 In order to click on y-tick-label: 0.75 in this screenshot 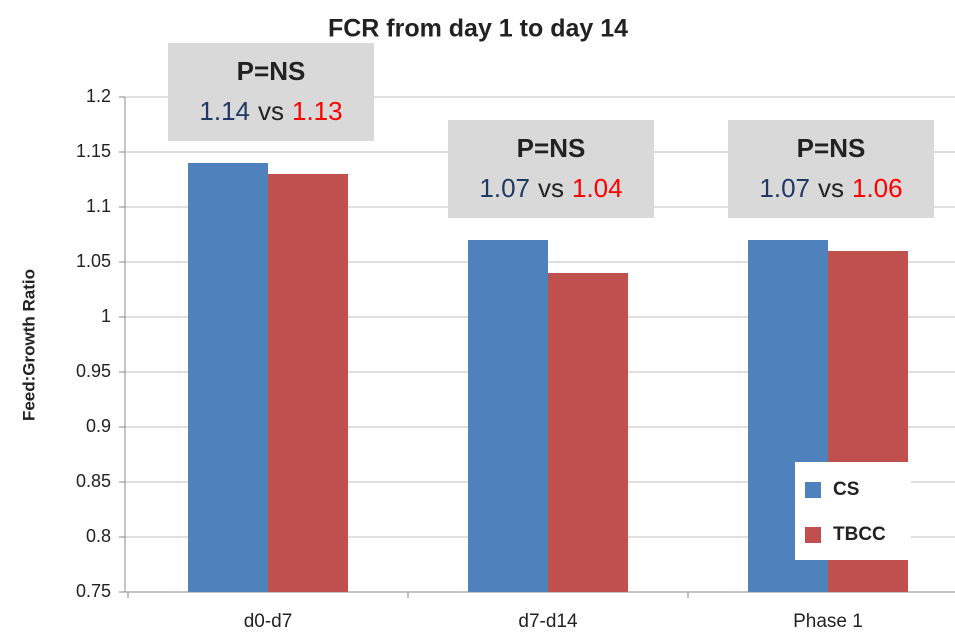, I will do `click(93, 591)`.